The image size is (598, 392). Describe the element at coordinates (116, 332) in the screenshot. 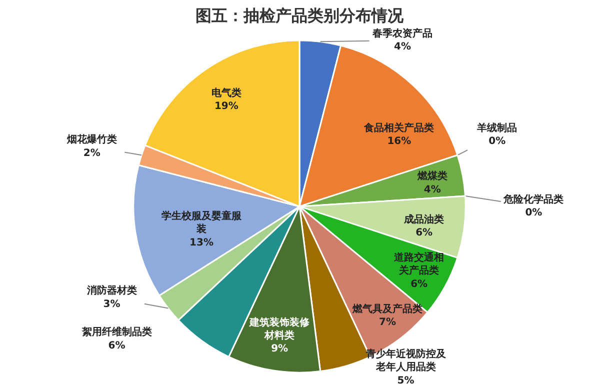

I see `slice-label: 絮用纤维制品类` at that location.